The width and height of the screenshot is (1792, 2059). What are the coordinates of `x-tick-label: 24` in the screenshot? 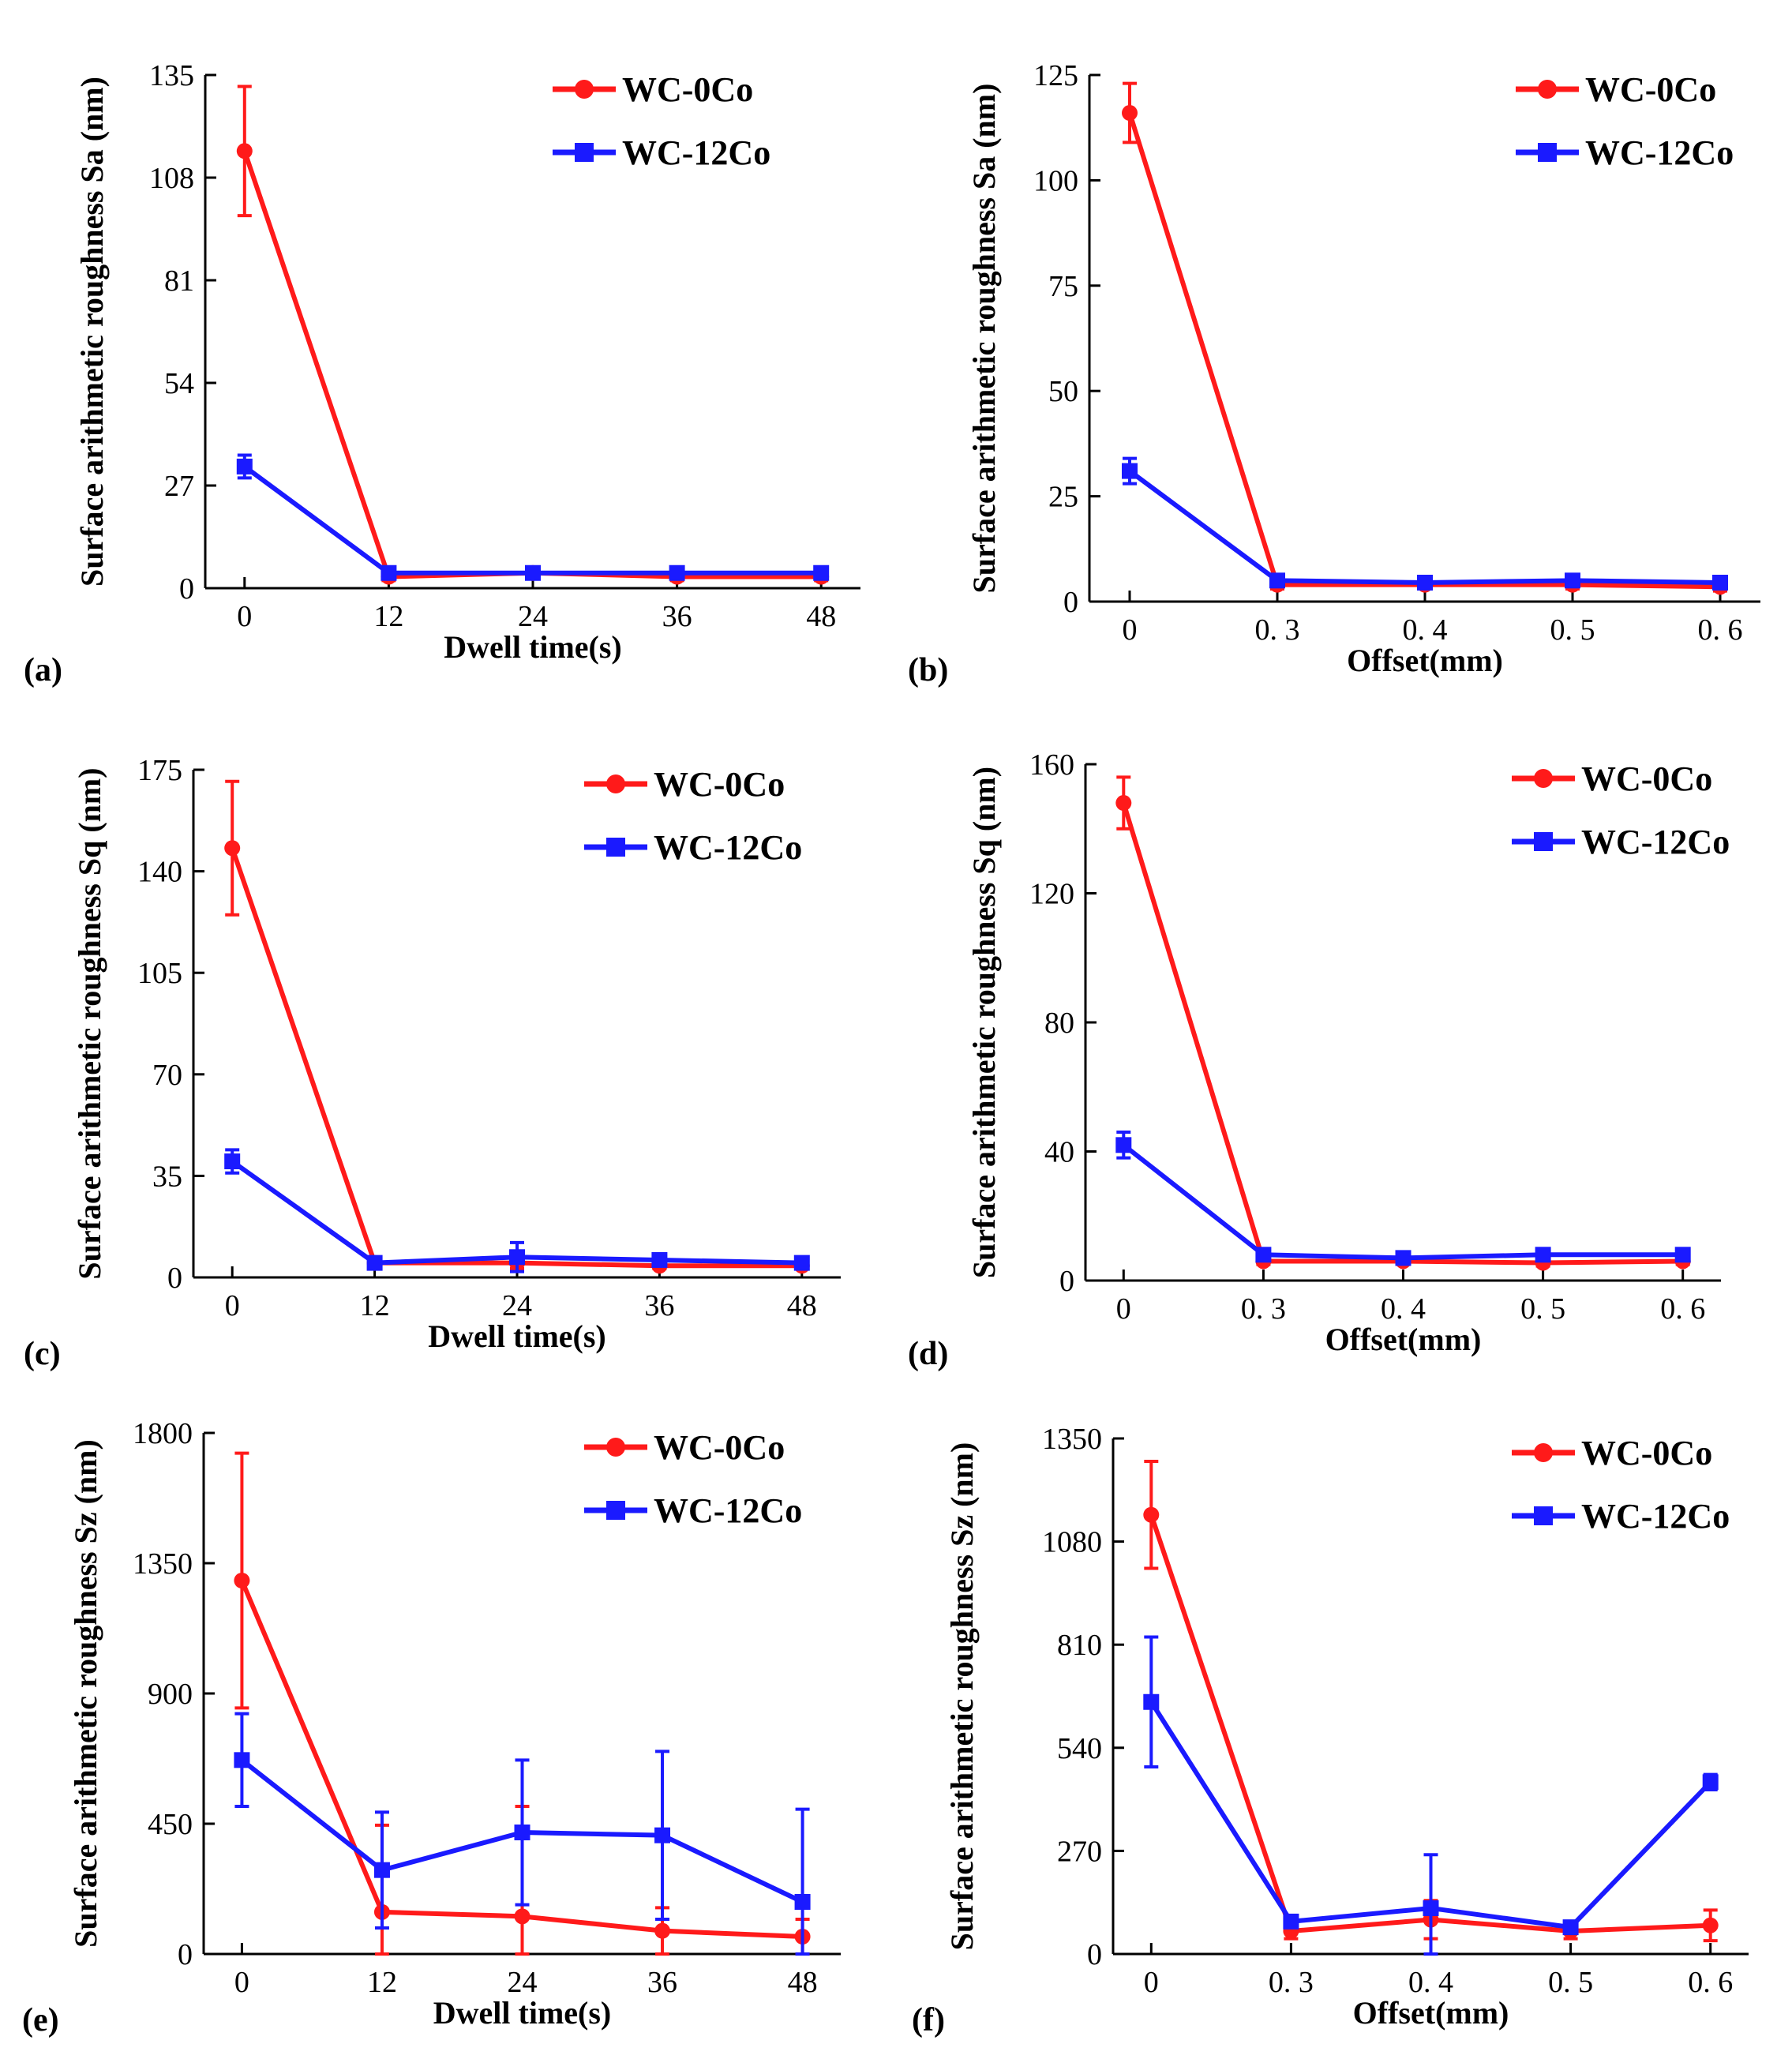 It's located at (517, 1305).